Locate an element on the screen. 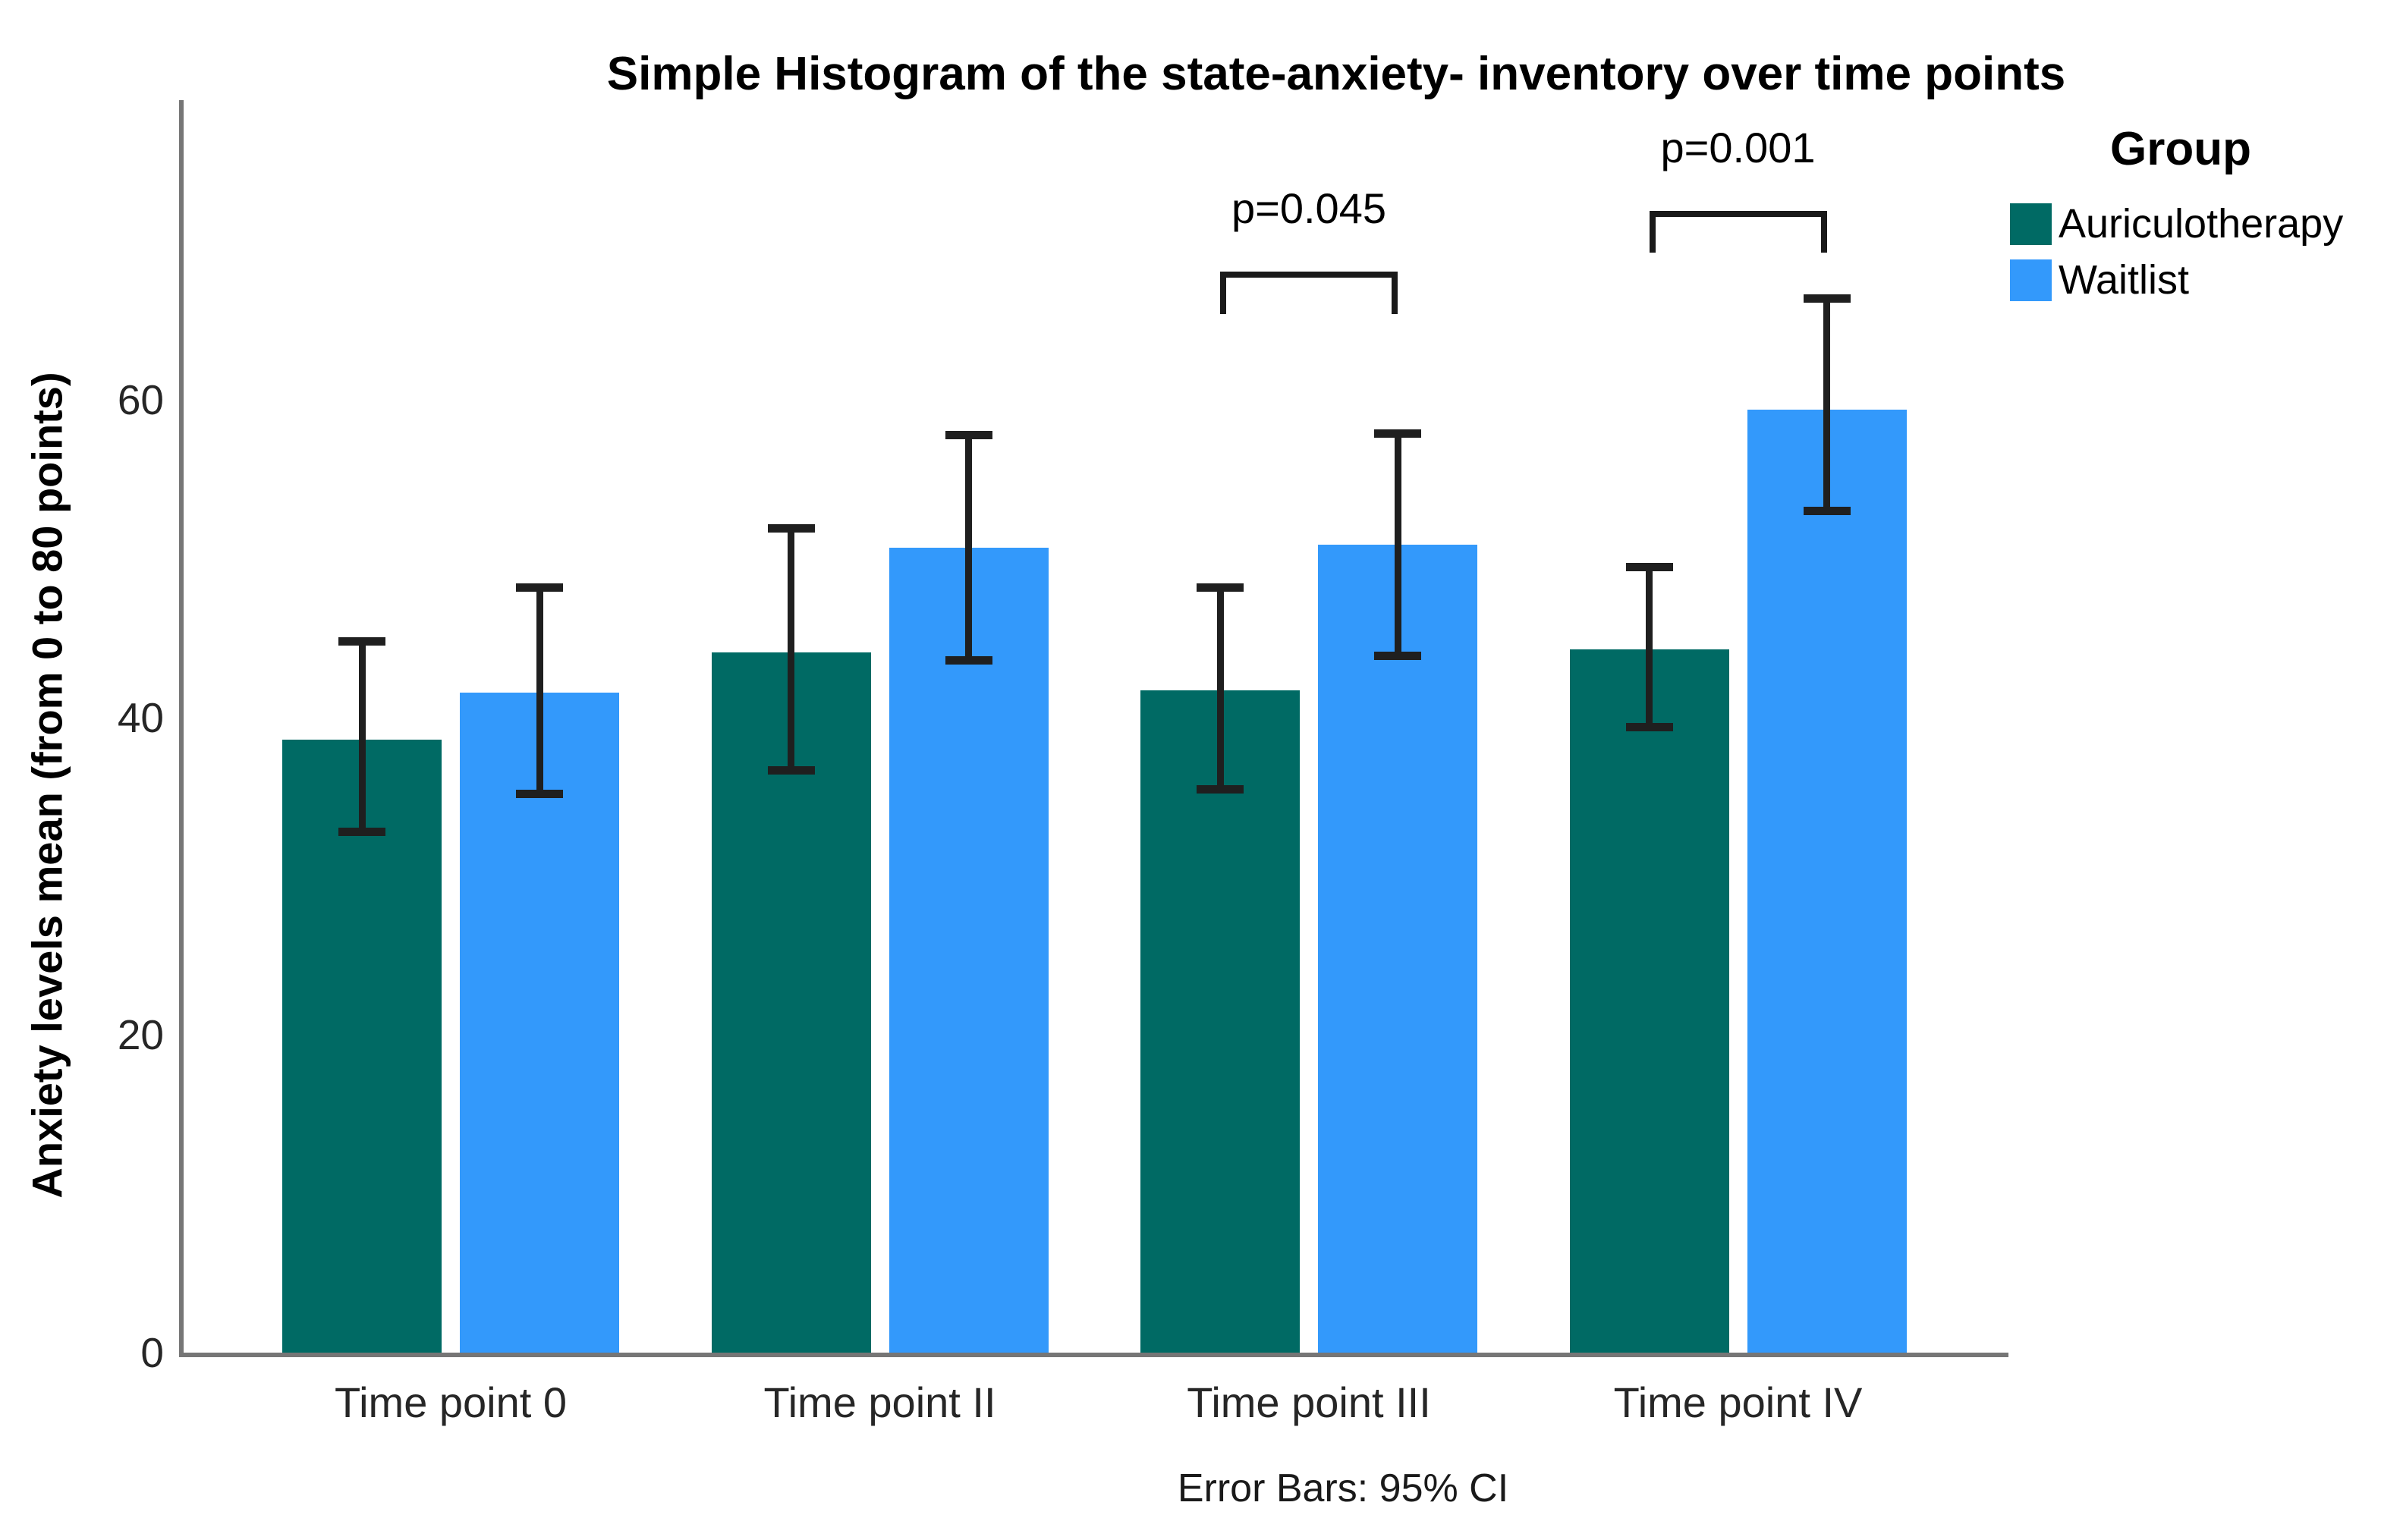 Image resolution: width=2381 pixels, height=1540 pixels. legend-item-auriculotherapy: Auriculotherapy is located at coordinates (2180, 224).